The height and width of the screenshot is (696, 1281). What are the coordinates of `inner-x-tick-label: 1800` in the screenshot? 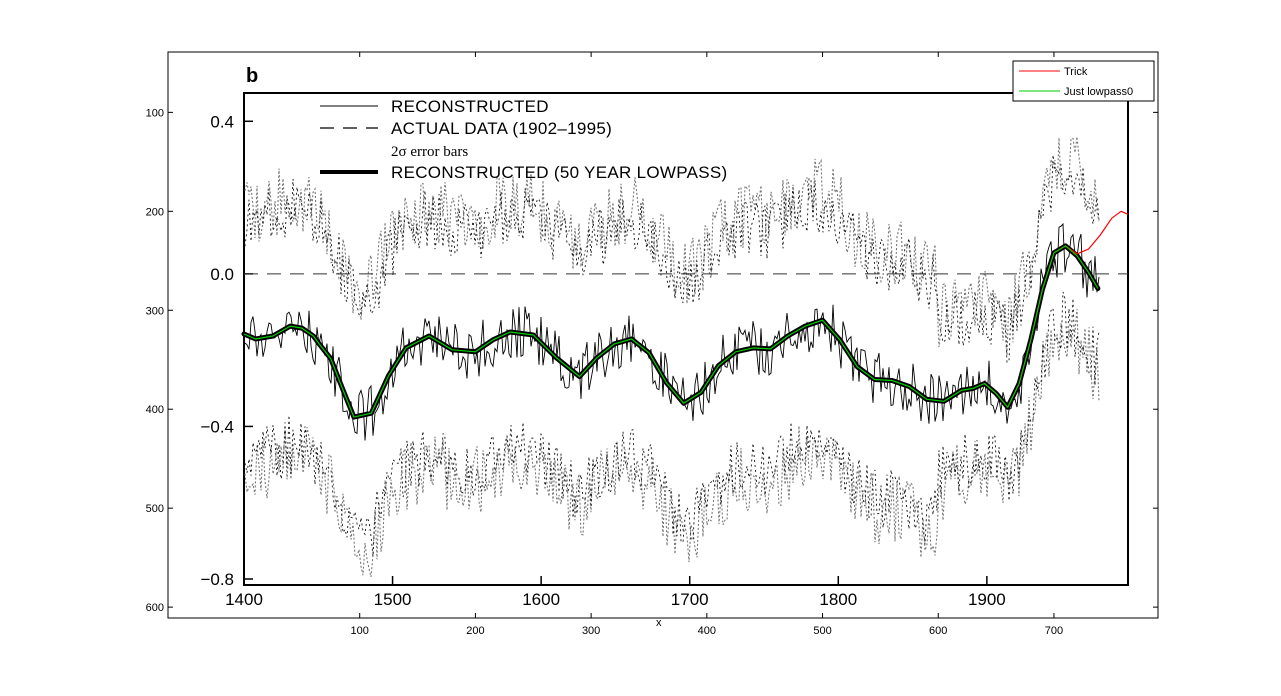 It's located at (838, 599).